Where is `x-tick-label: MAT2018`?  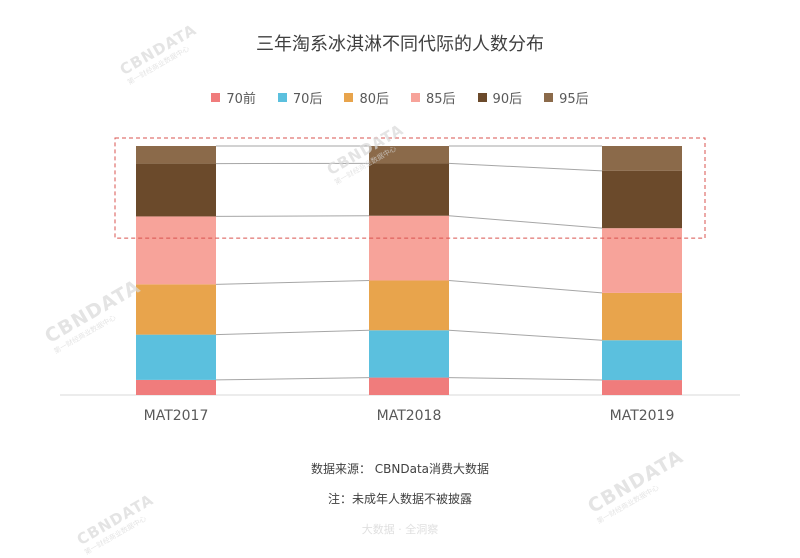 x-tick-label: MAT2018 is located at coordinates (409, 416).